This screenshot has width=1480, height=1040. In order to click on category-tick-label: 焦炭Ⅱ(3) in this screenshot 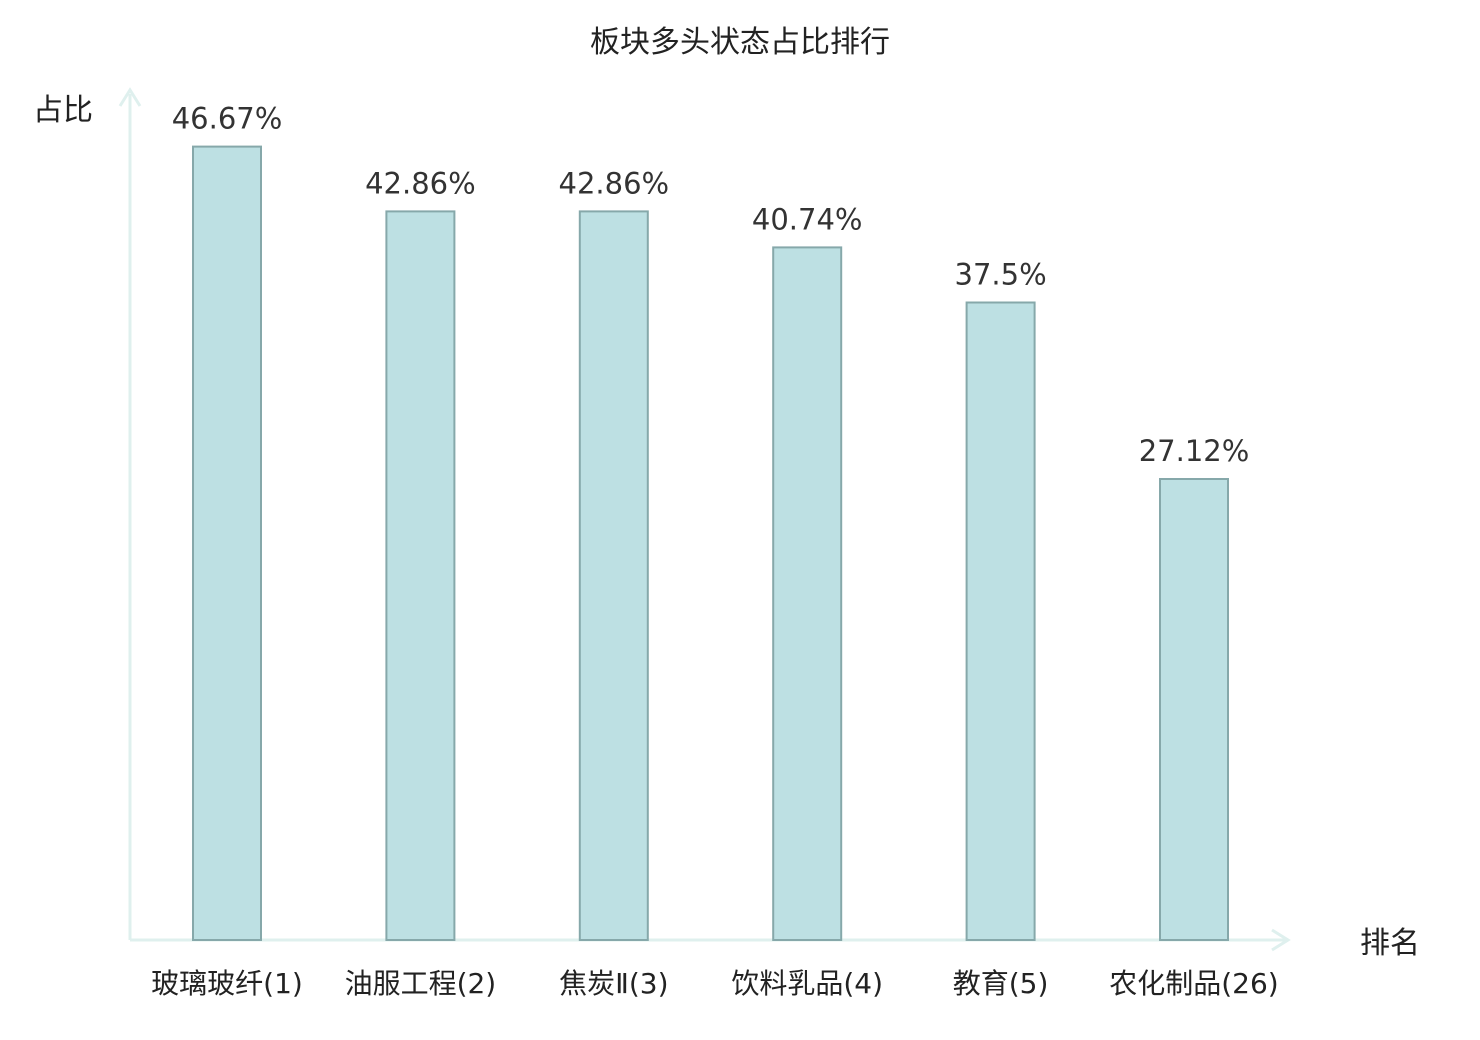, I will do `click(613, 983)`.